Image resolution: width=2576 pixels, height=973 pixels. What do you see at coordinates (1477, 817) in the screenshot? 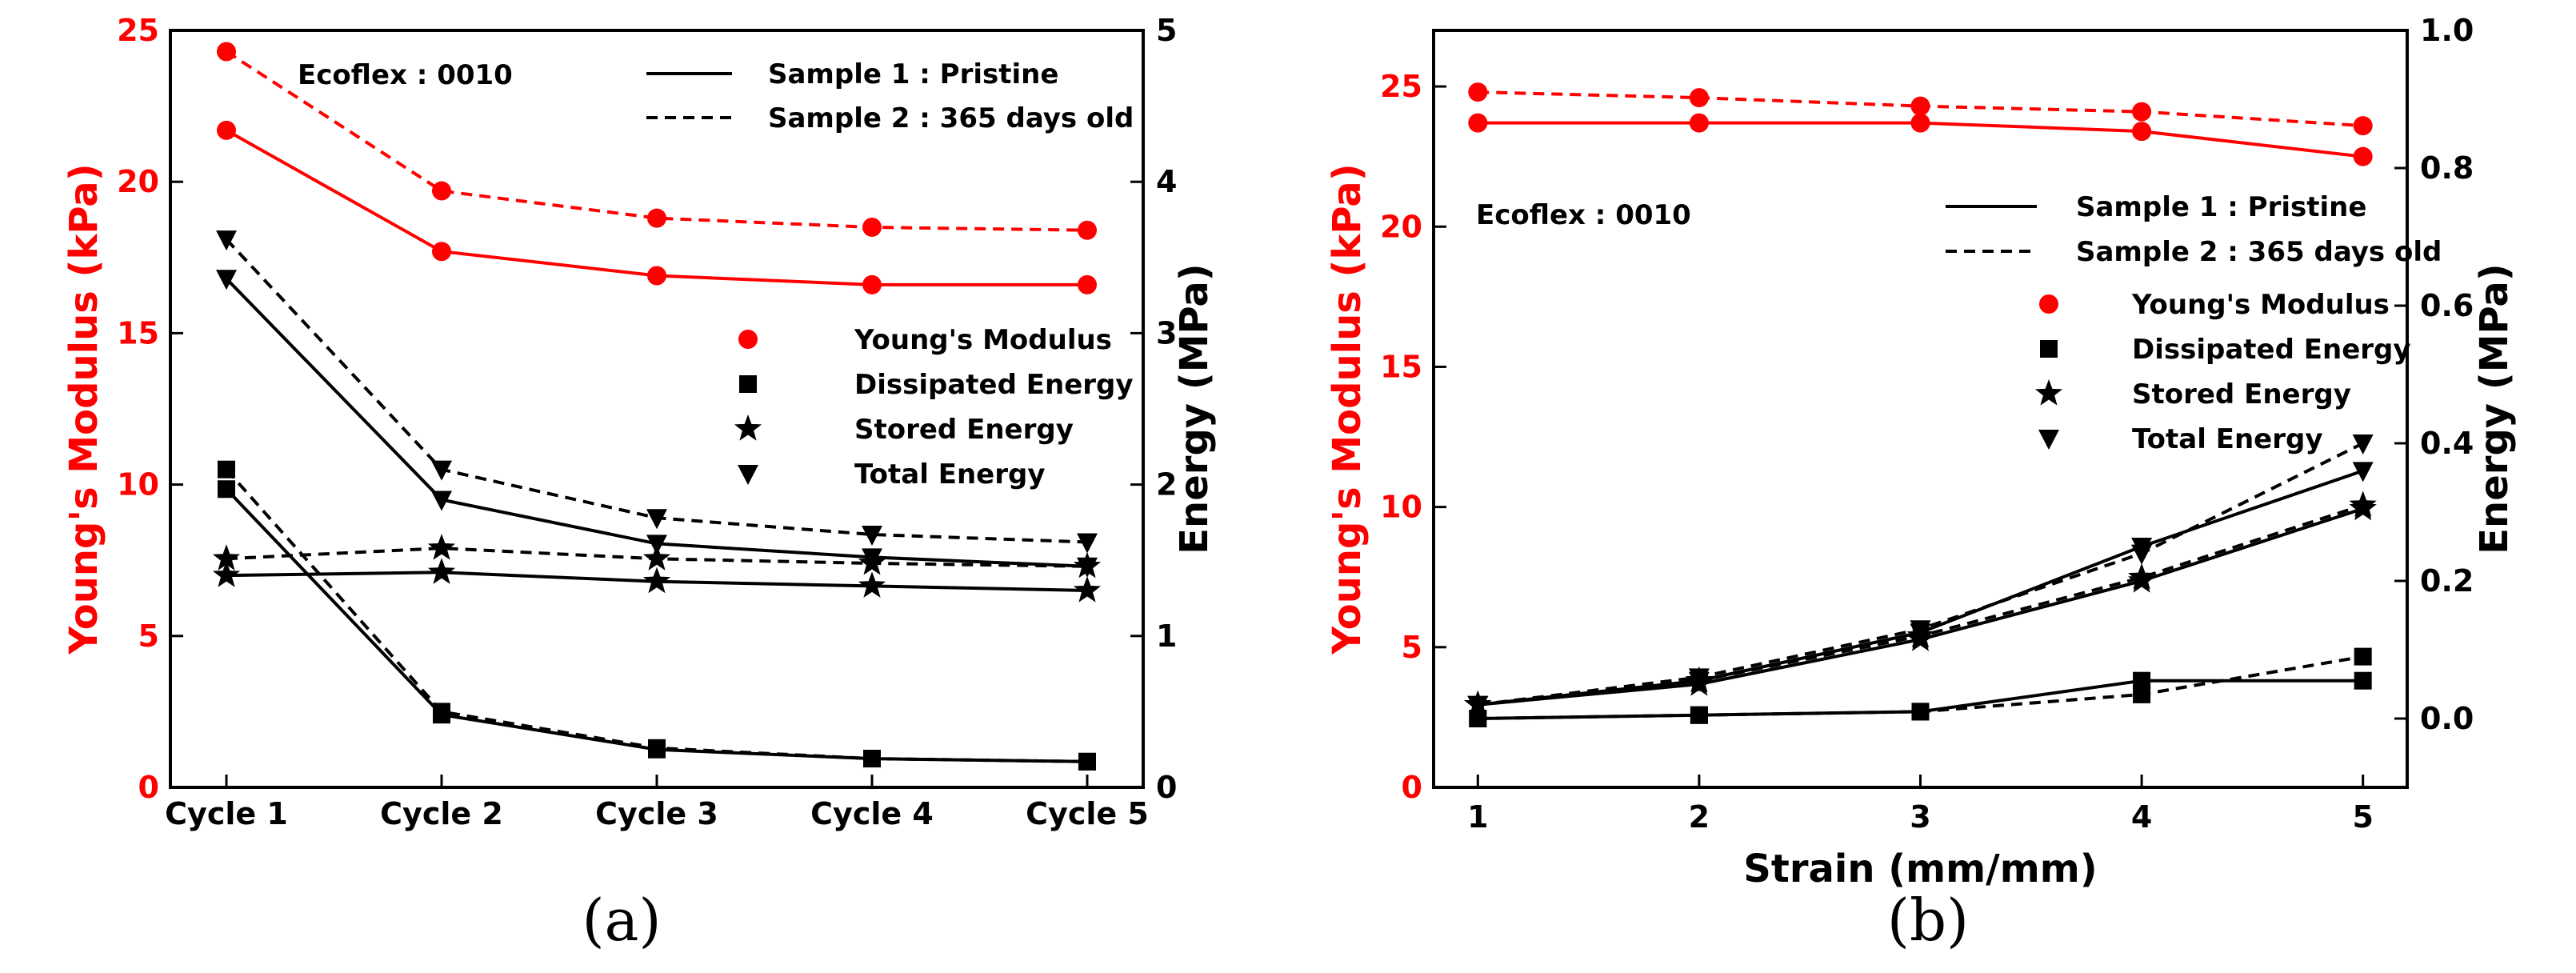
I see `x-tick-label: 1` at bounding box center [1477, 817].